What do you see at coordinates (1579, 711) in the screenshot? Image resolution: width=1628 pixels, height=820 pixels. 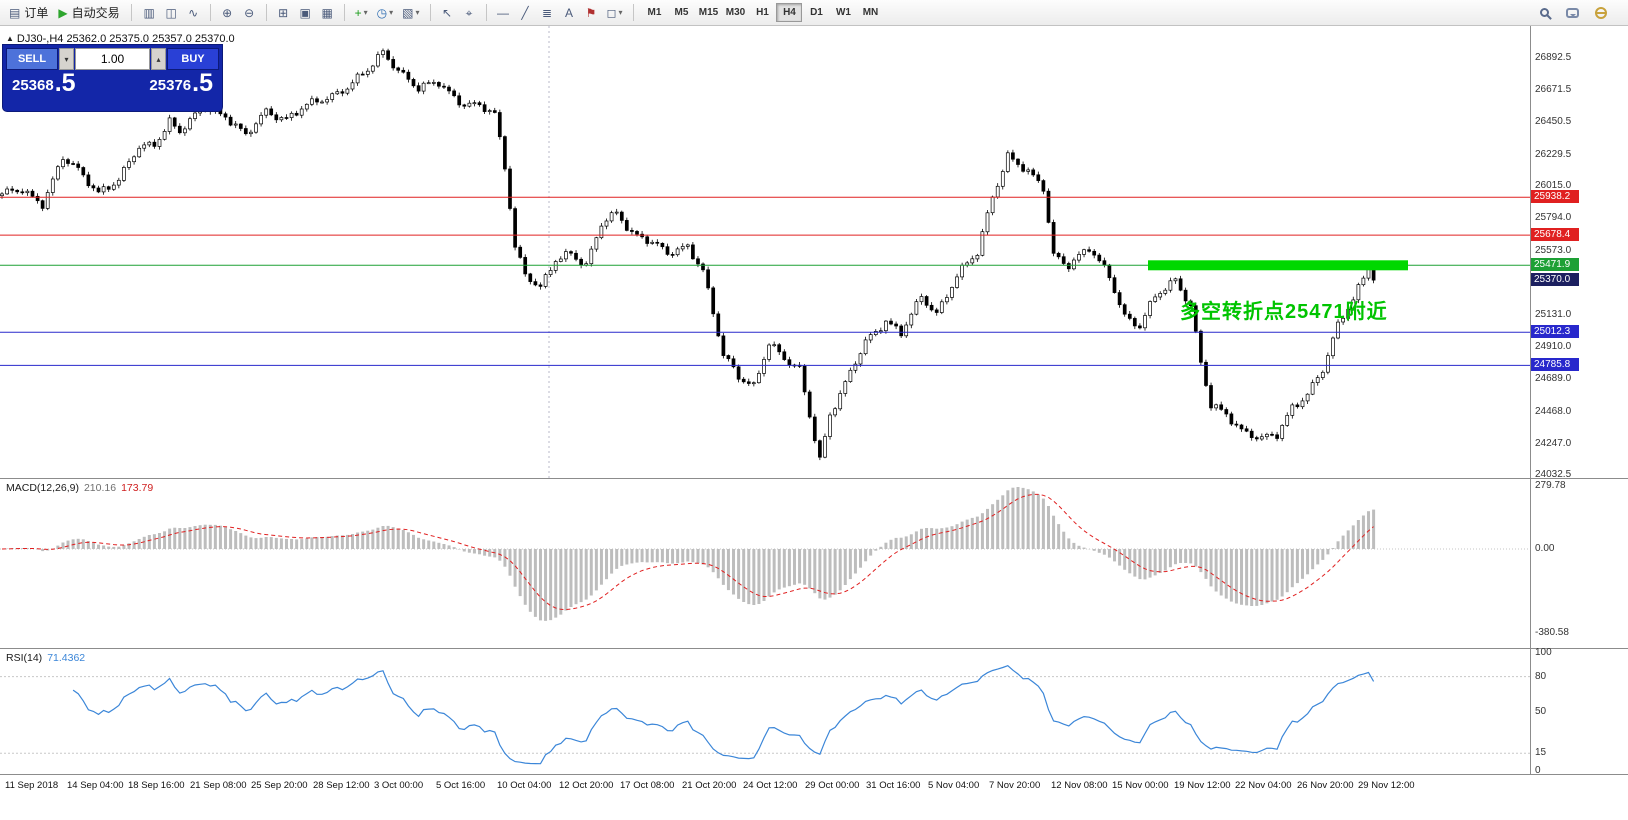 I see `rsi-axis: 100 80 50 15 0` at bounding box center [1579, 711].